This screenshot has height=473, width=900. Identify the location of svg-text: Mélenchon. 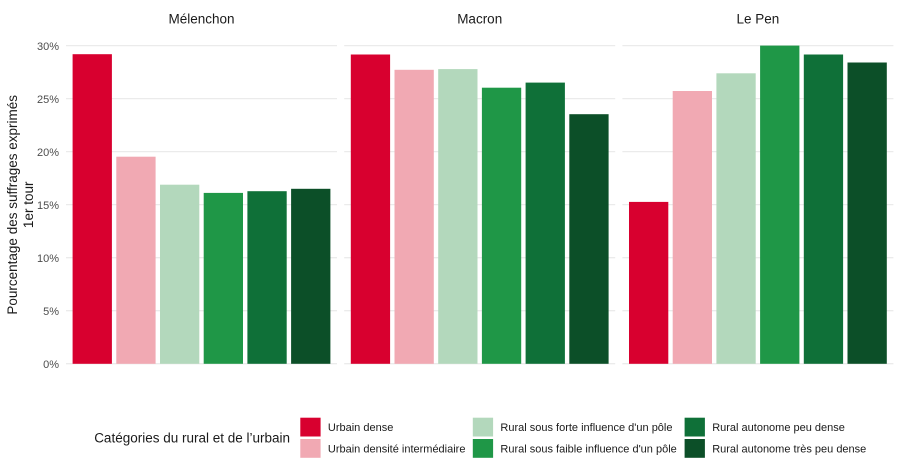
(201, 19).